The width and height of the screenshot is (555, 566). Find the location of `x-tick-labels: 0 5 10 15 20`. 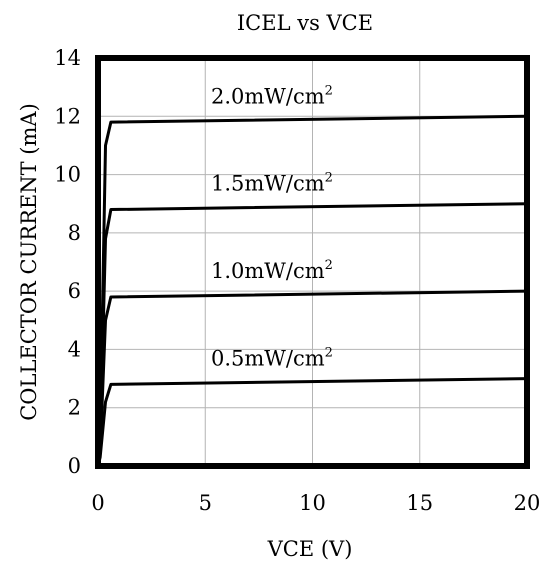

x-tick-labels: 0 5 10 15 20 is located at coordinates (315, 503).